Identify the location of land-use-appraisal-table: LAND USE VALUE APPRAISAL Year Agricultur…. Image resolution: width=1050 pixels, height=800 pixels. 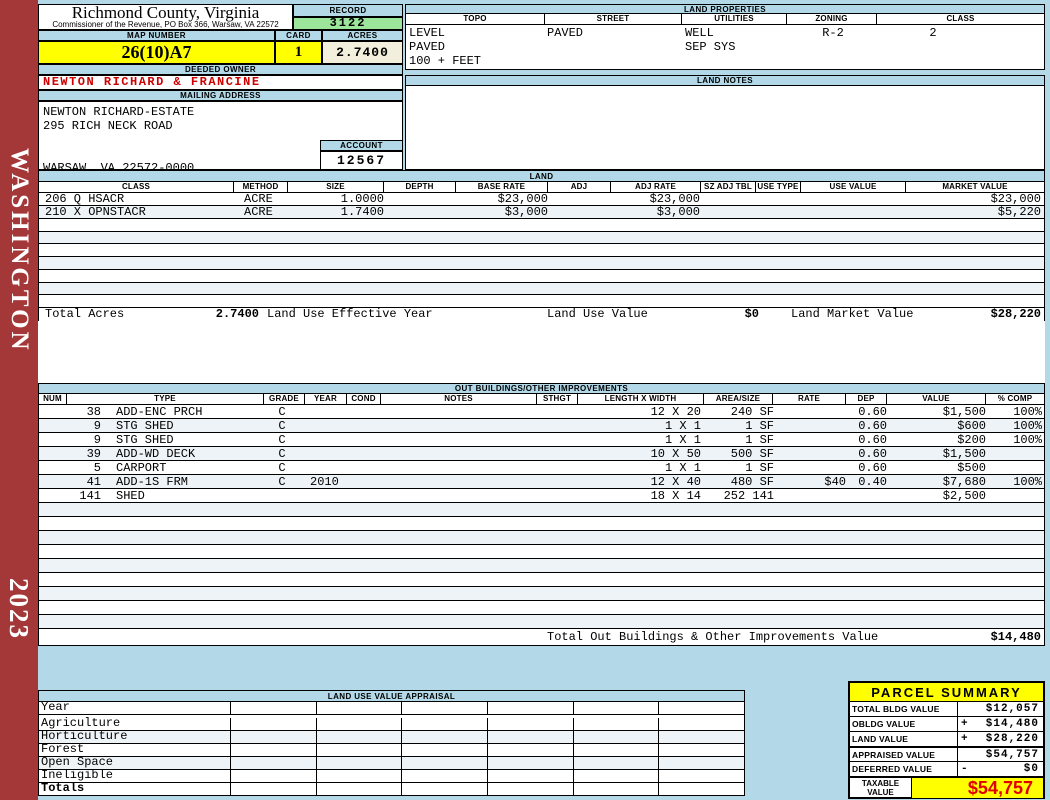
(391, 743).